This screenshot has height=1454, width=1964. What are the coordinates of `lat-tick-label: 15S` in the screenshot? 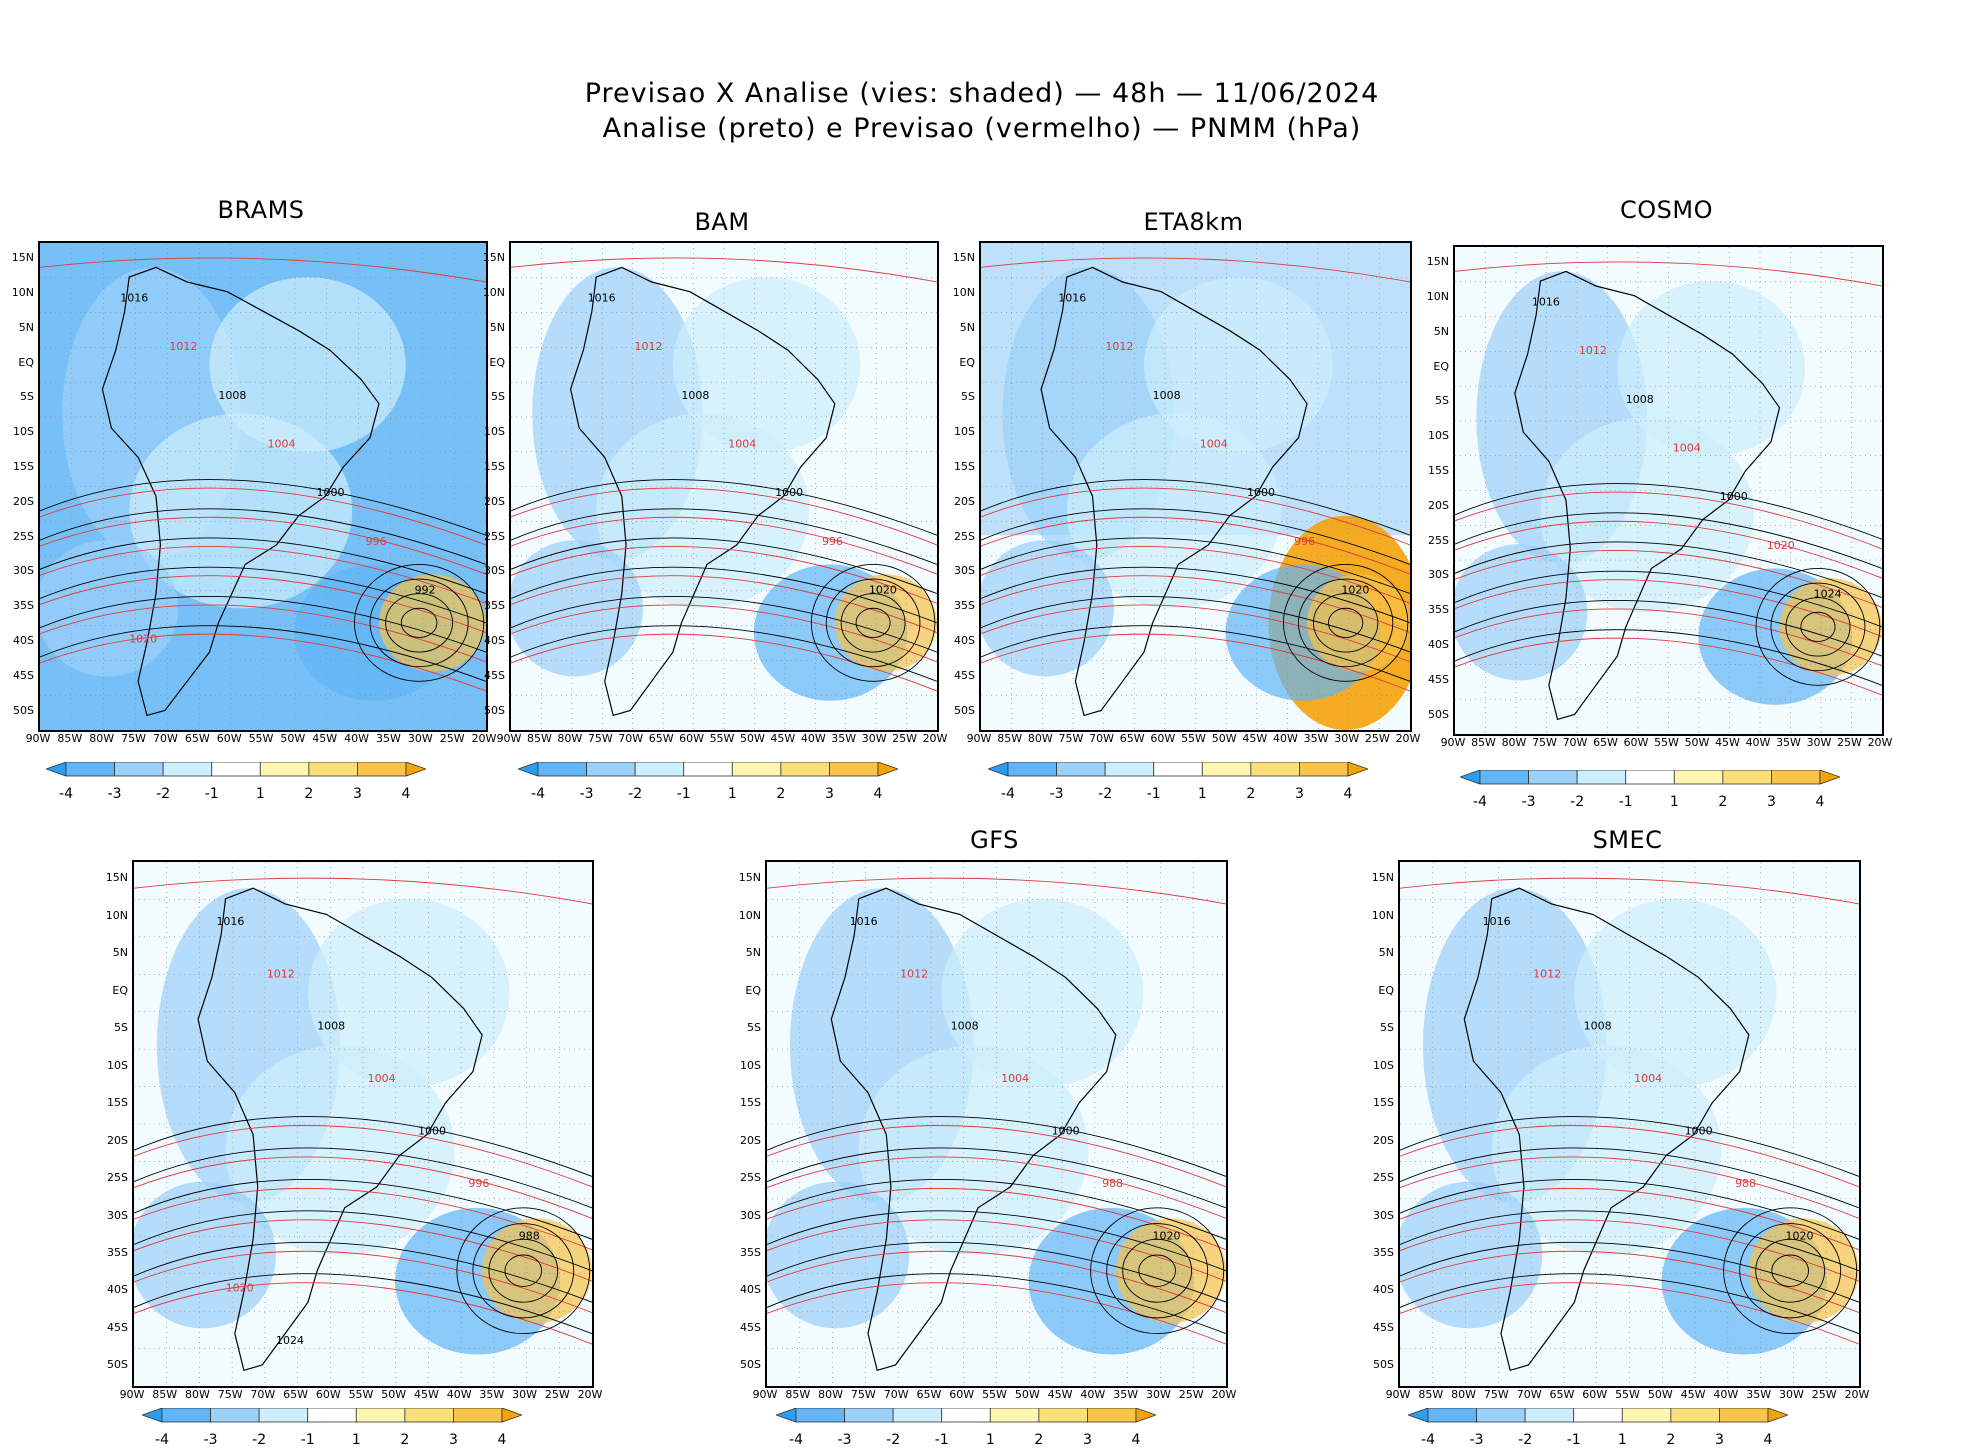 It's located at (117, 1103).